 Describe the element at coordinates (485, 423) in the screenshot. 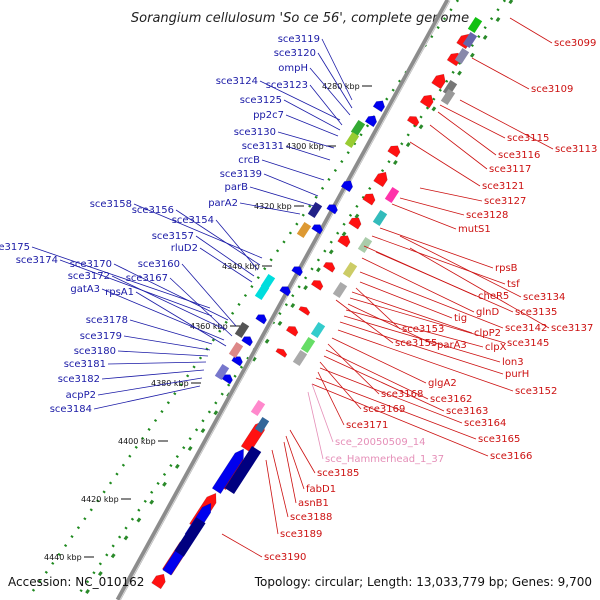

I see `gene-label: sce3164` at that location.